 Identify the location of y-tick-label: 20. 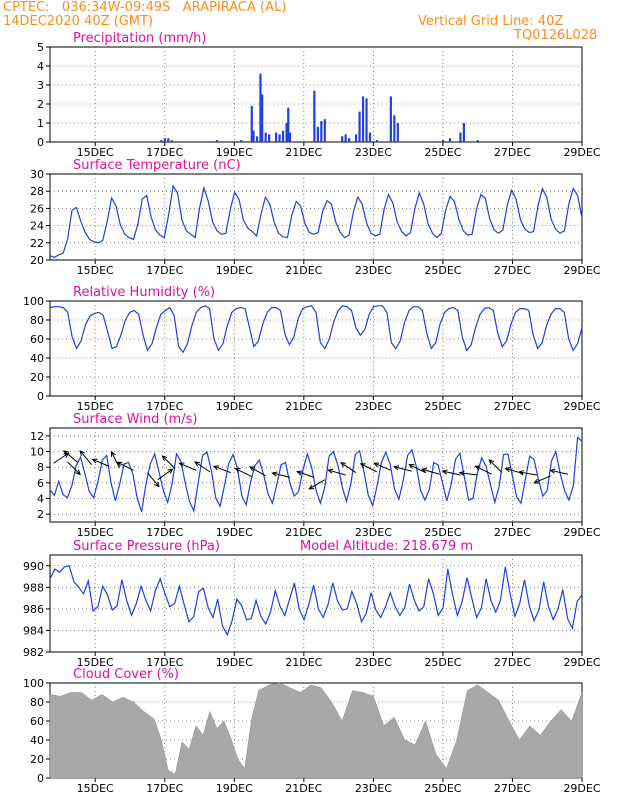
(37, 260).